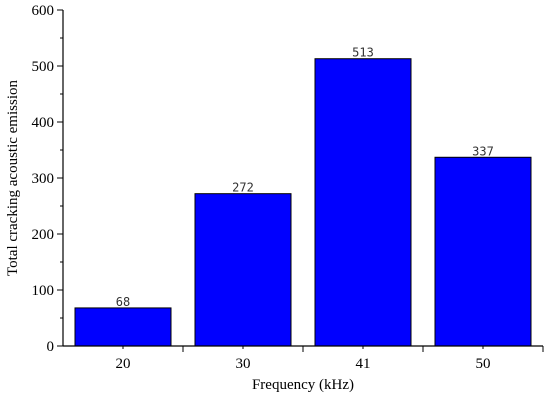 This screenshot has width=550, height=400. Describe the element at coordinates (43, 123) in the screenshot. I see `y-tick-label-400: 400` at that location.